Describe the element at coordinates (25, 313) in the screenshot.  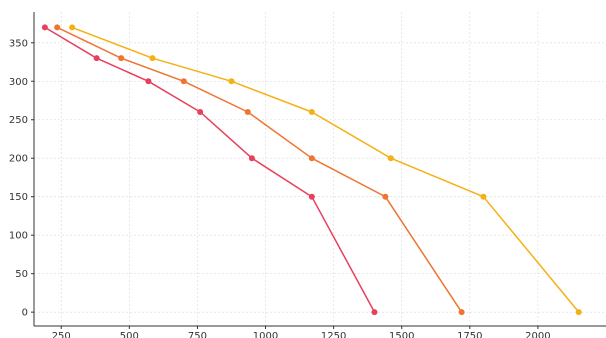
I see `y-tick-label: 0` at that location.